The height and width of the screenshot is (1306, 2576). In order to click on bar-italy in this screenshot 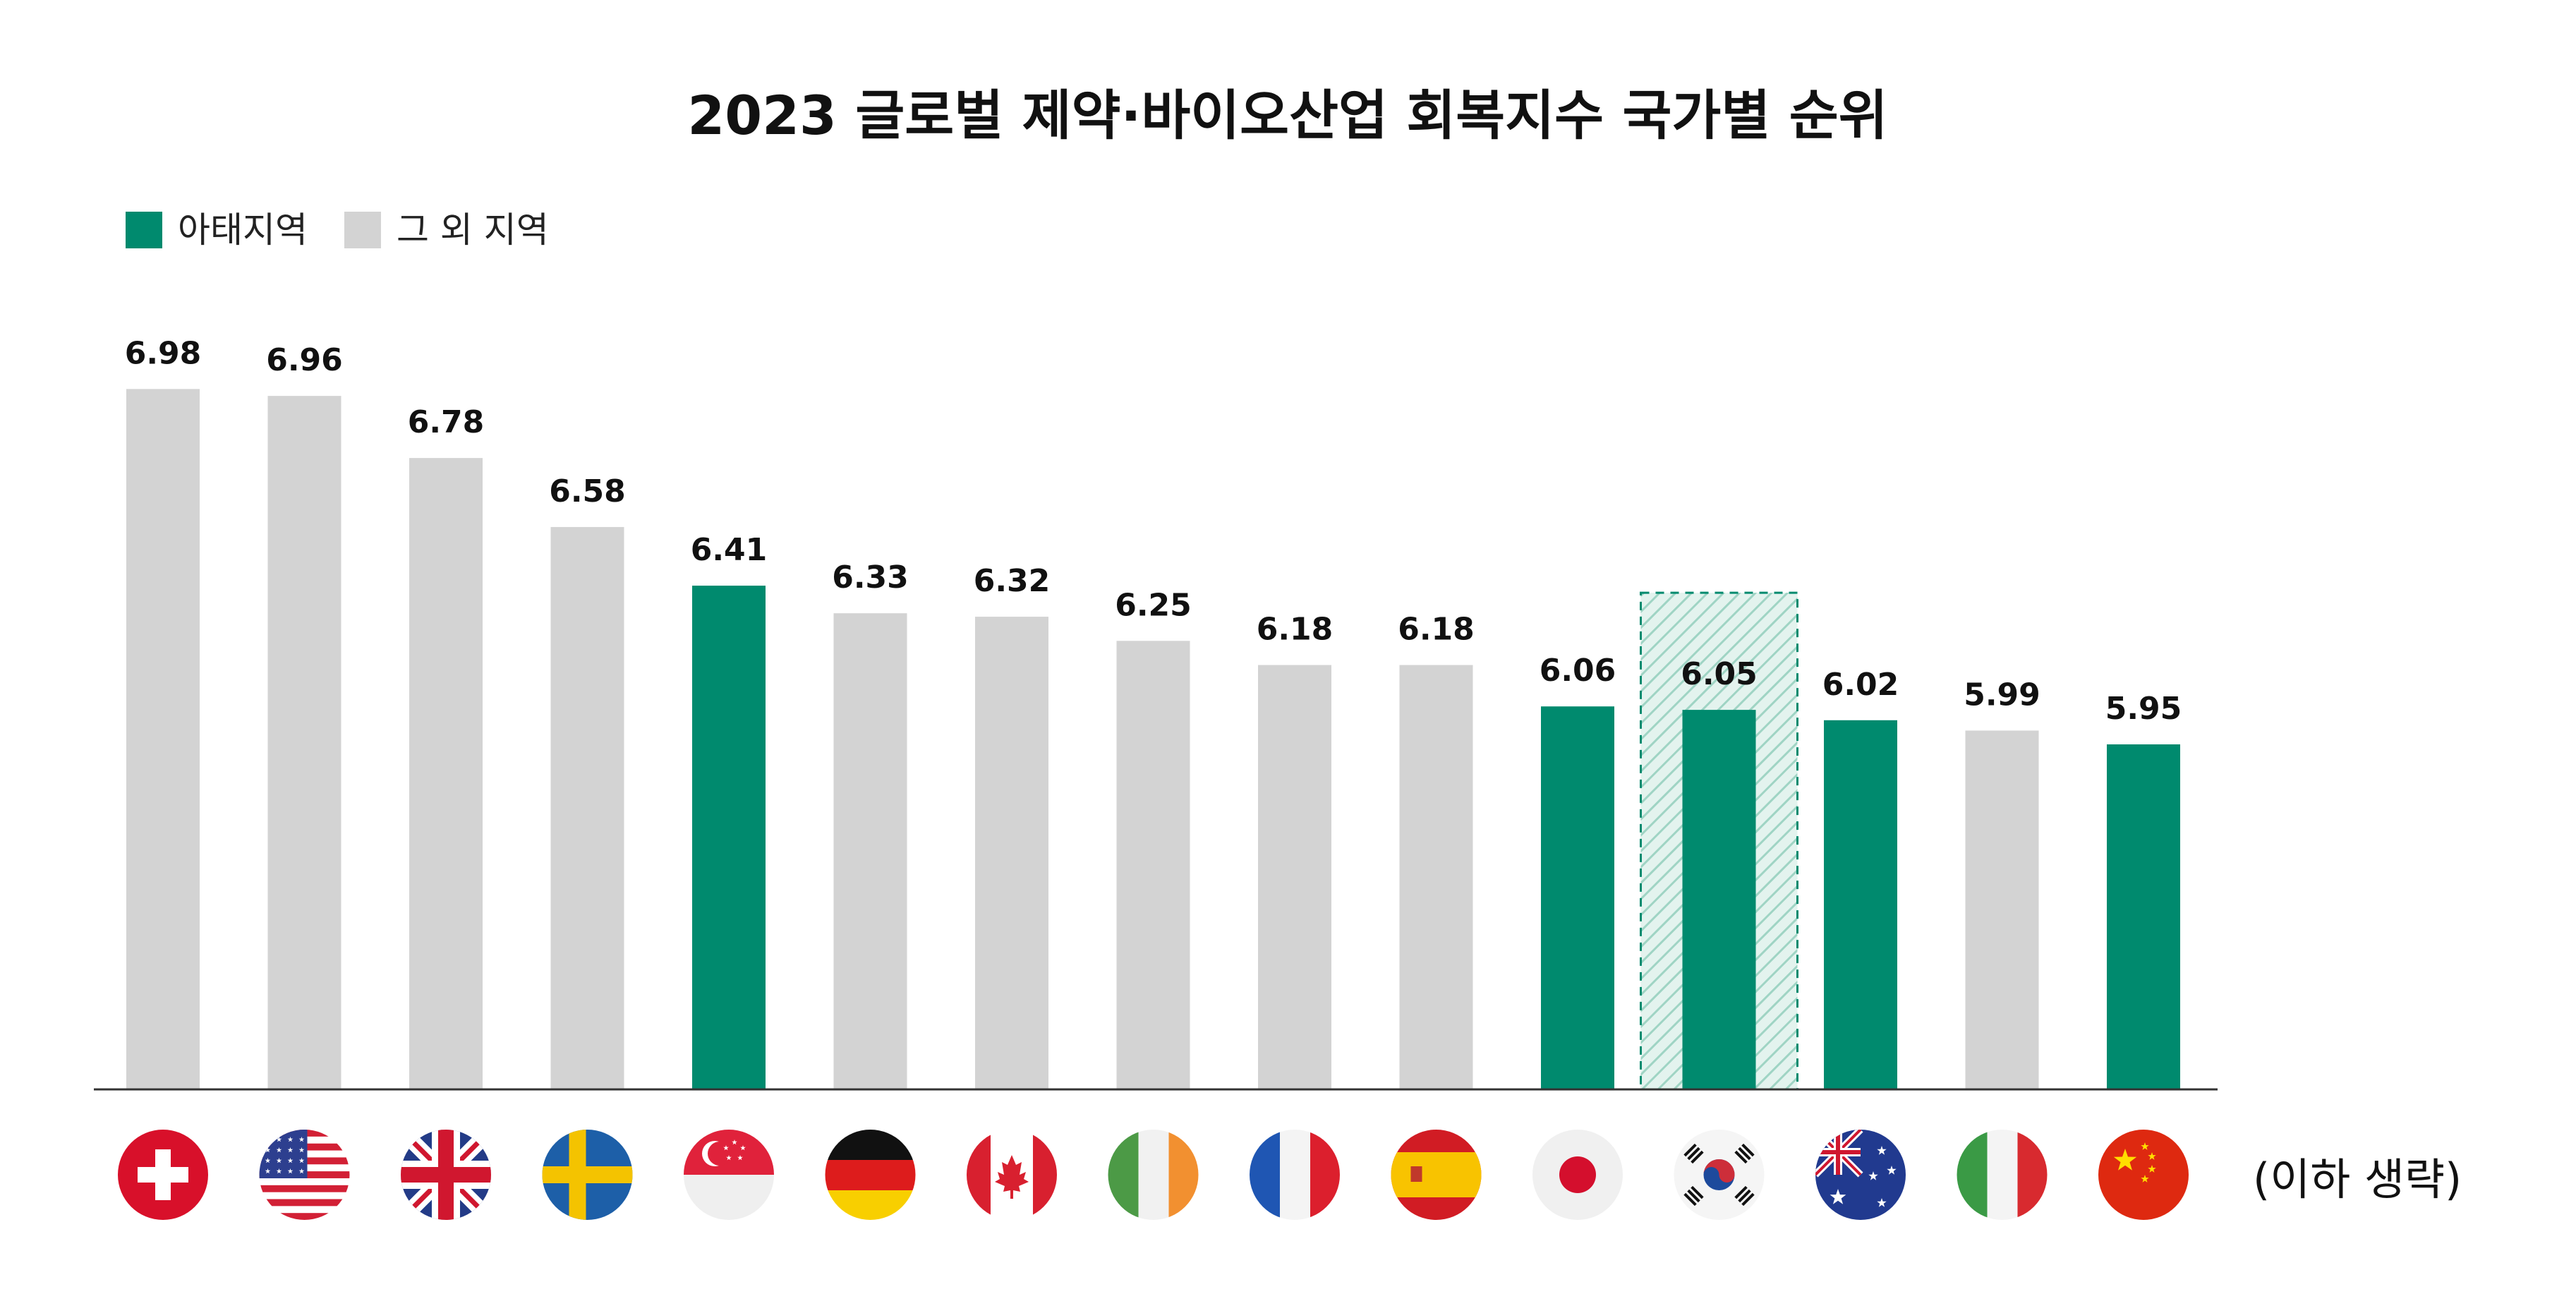, I will do `click(2002, 909)`.